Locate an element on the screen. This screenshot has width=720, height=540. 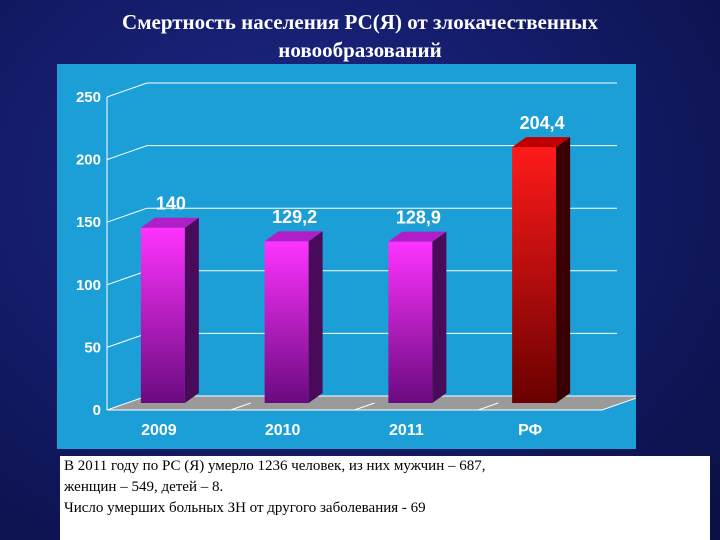
x-tick-label: 2011 is located at coordinates (406, 430).